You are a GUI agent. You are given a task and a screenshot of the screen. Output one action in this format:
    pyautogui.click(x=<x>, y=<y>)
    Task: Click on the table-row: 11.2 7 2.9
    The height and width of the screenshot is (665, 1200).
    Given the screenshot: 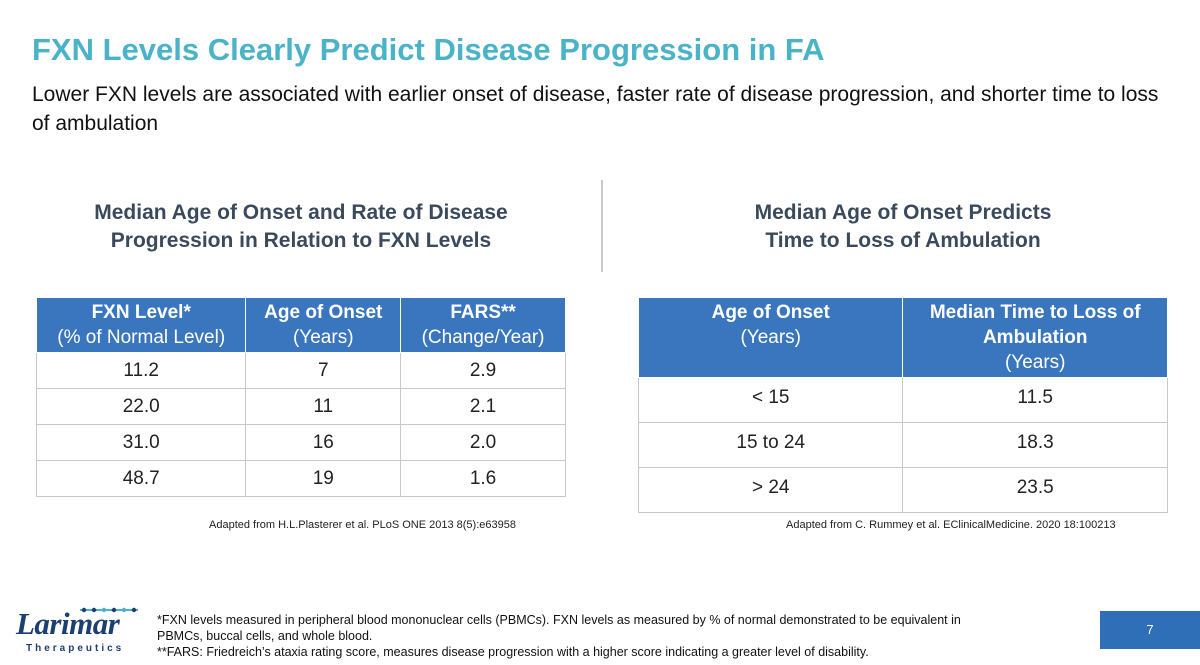 What is the action you would take?
    pyautogui.click(x=300, y=370)
    